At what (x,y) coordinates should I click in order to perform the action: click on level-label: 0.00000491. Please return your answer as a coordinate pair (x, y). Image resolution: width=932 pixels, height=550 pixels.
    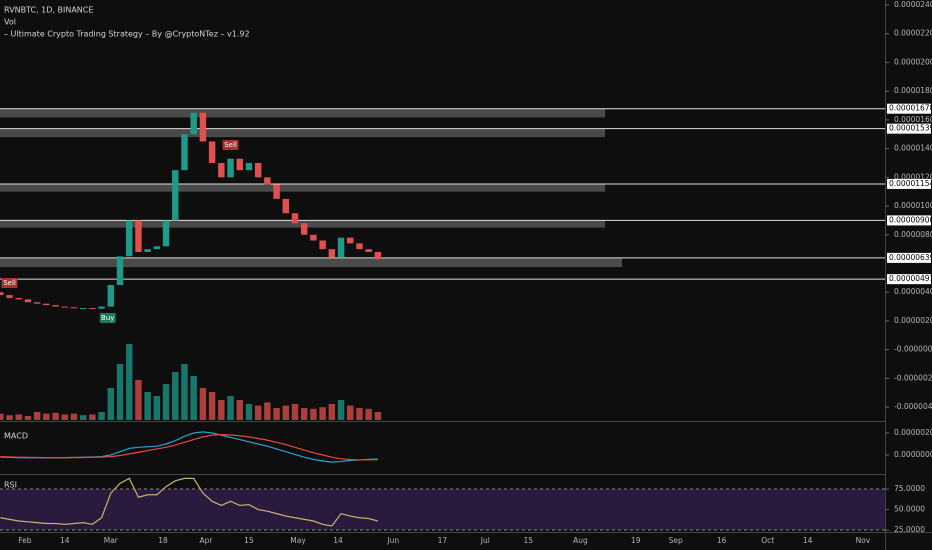
    Looking at the image, I should click on (910, 278).